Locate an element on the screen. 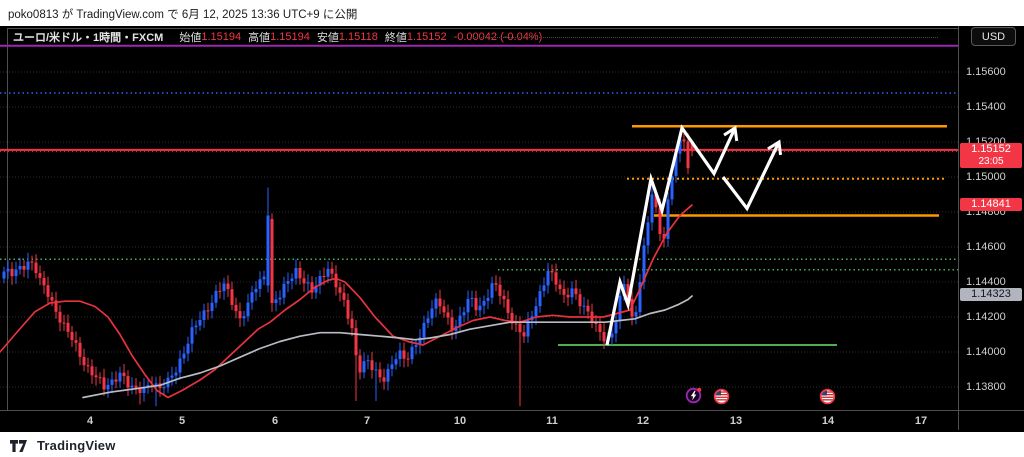 This screenshot has height=457, width=1024. legend-dotted-leader is located at coordinates (704, 37).